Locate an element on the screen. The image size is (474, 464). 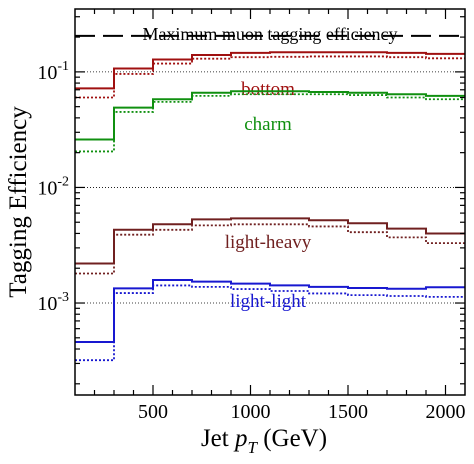
x-tick-label: 500 is located at coordinates (153, 412).